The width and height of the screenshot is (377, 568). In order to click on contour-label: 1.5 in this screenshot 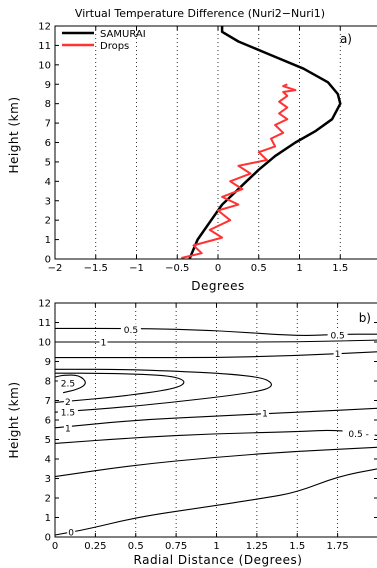, I will do `click(68, 414)`.